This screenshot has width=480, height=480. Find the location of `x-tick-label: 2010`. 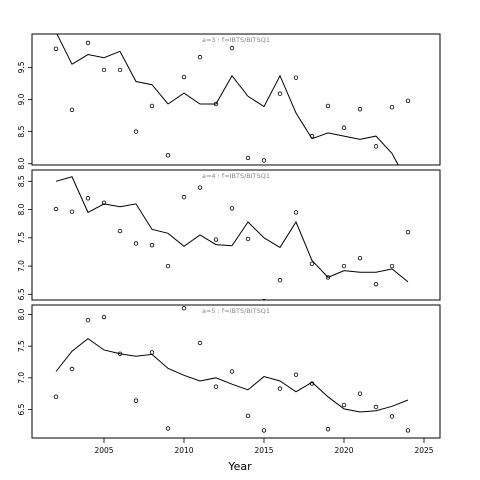

x-tick-label: 2010 is located at coordinates (183, 450).